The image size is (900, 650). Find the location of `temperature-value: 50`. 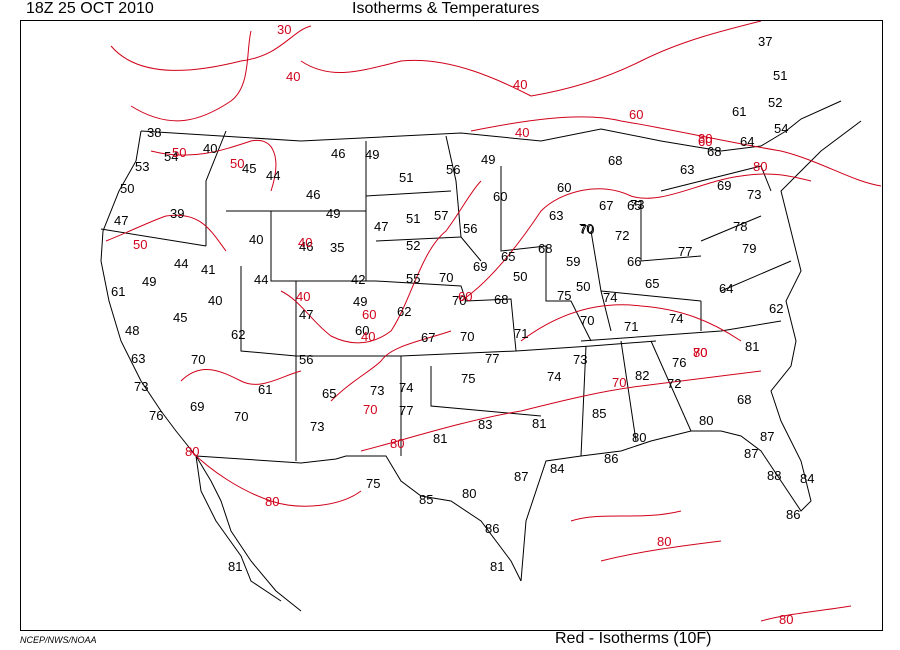

temperature-value: 50 is located at coordinates (520, 276).